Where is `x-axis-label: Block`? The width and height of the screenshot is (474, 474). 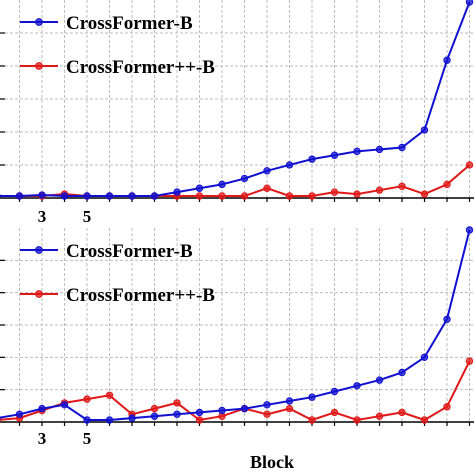
x-axis-label: Block is located at coordinates (272, 462).